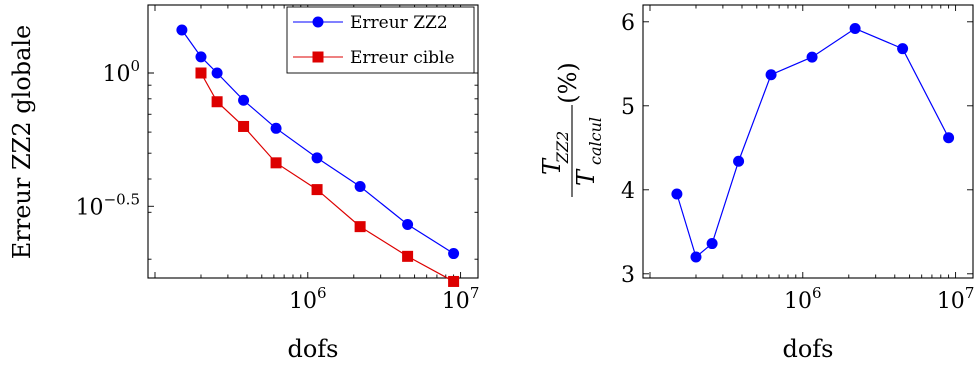  What do you see at coordinates (956, 299) in the screenshot?
I see `right-x-tick-label: 10⁷` at bounding box center [956, 299].